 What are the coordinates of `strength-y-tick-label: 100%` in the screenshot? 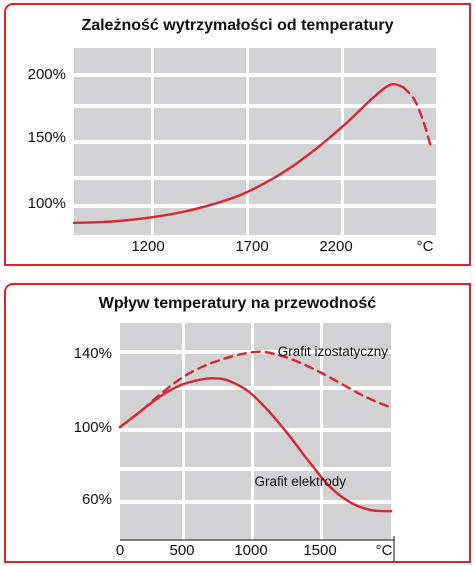 It's located at (47, 203).